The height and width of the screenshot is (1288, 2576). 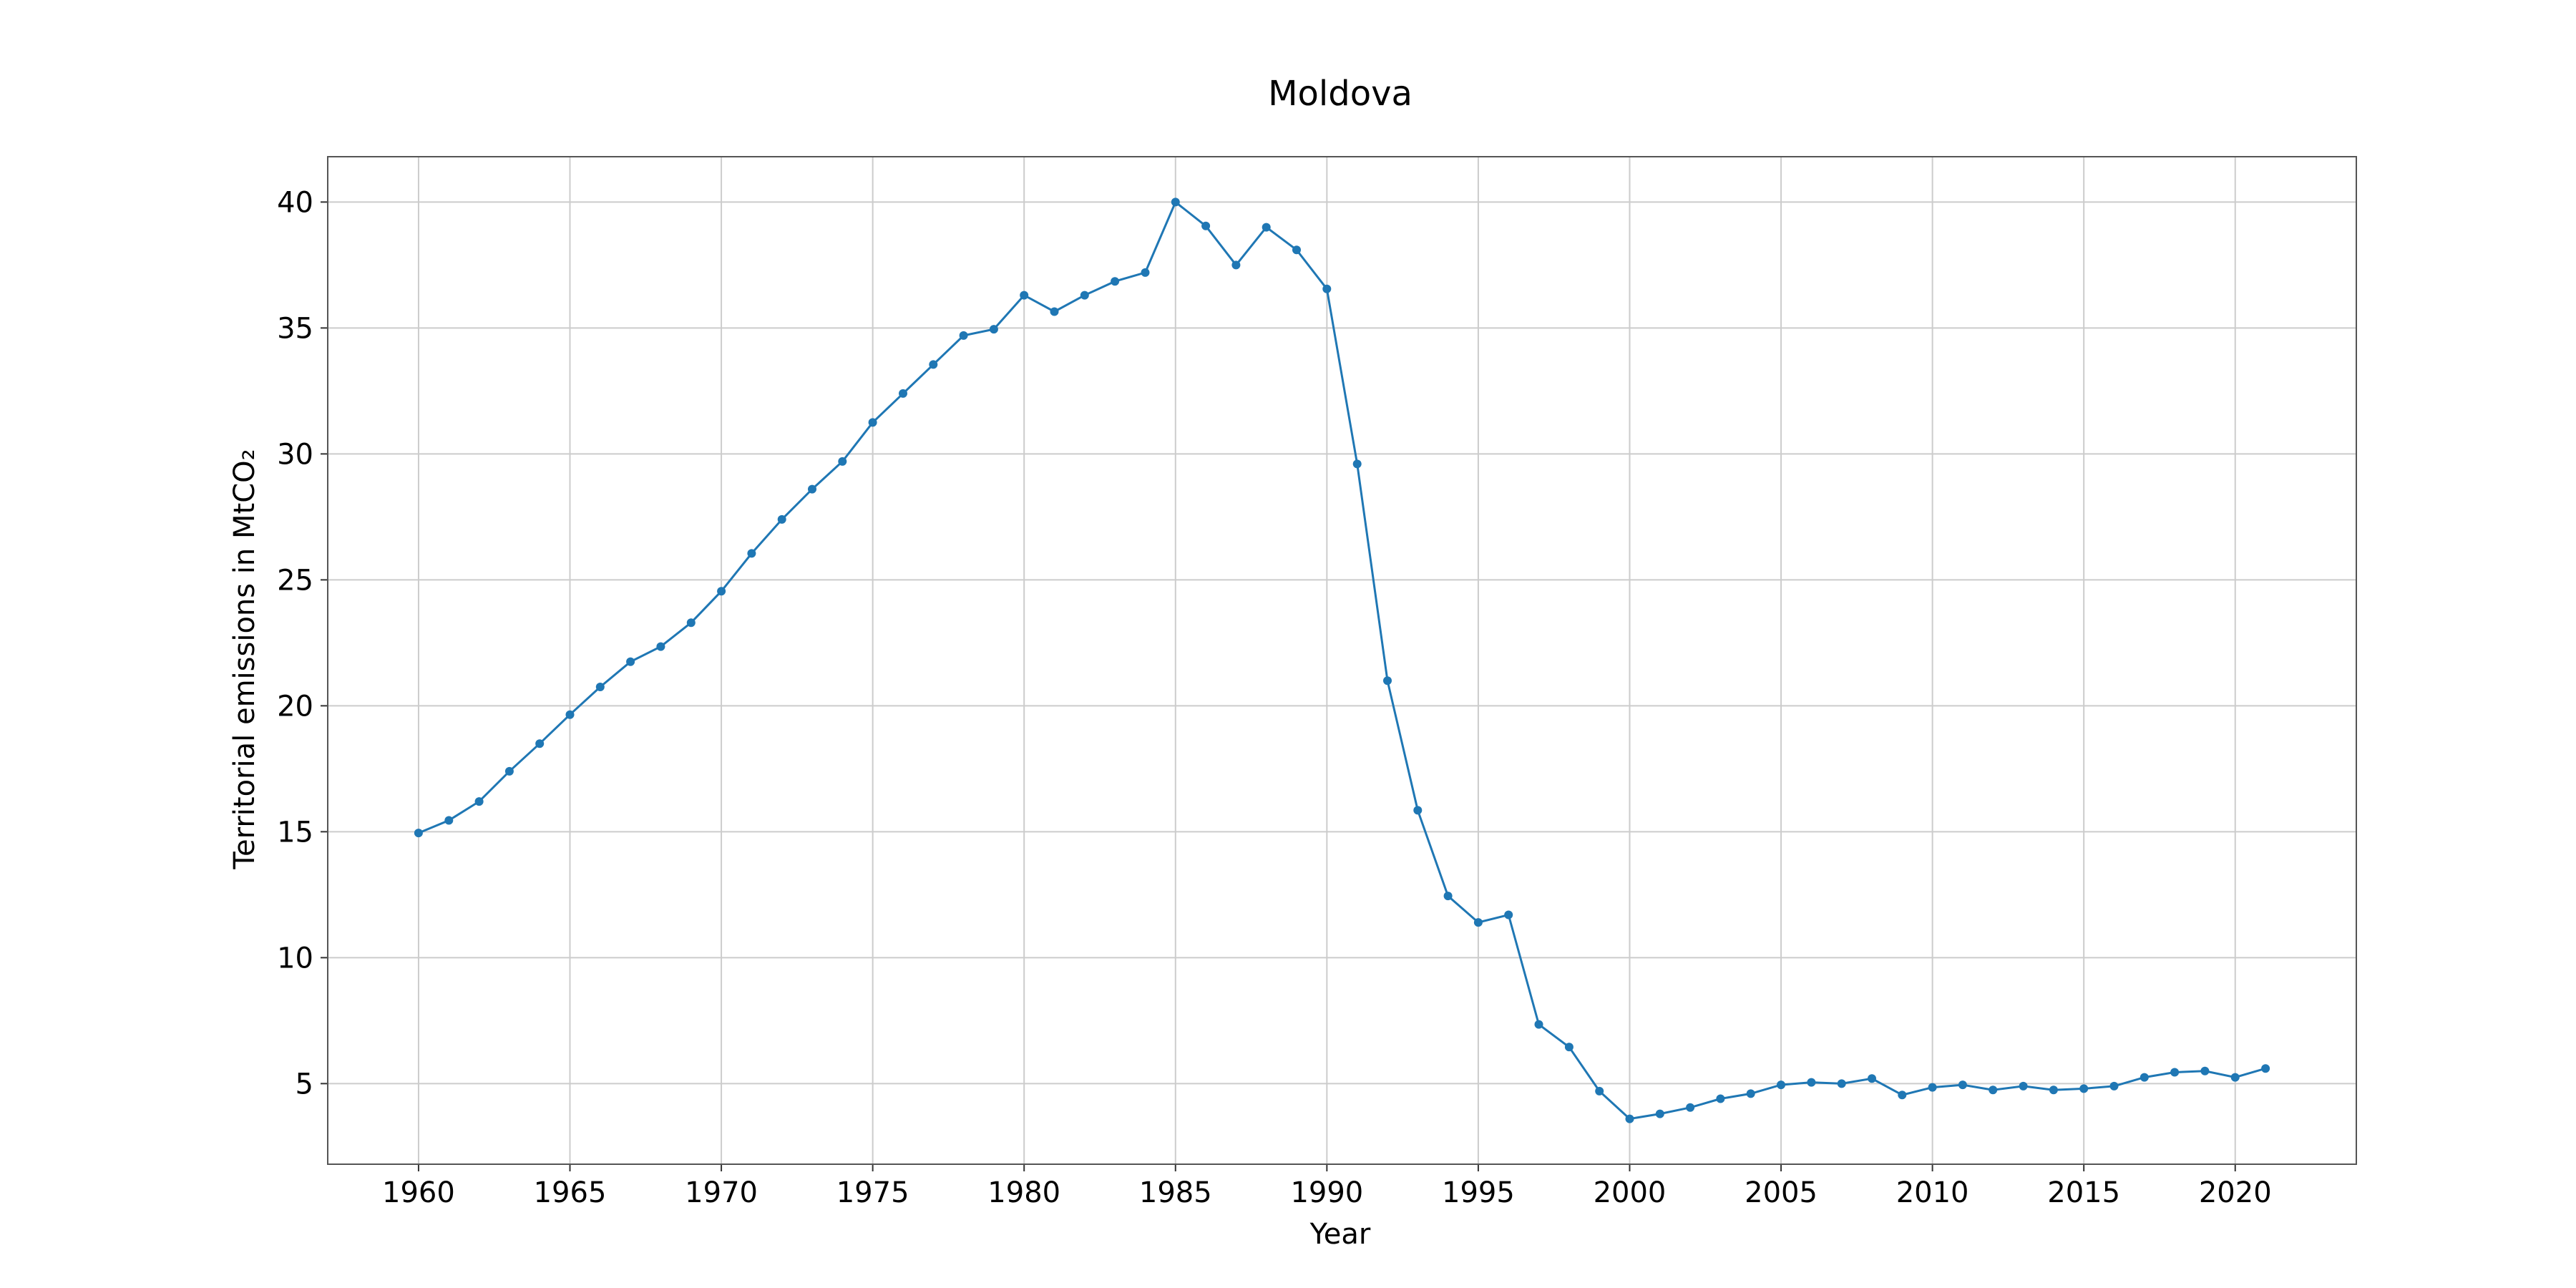 What do you see at coordinates (295, 958) in the screenshot?
I see `y-tick-label: 10` at bounding box center [295, 958].